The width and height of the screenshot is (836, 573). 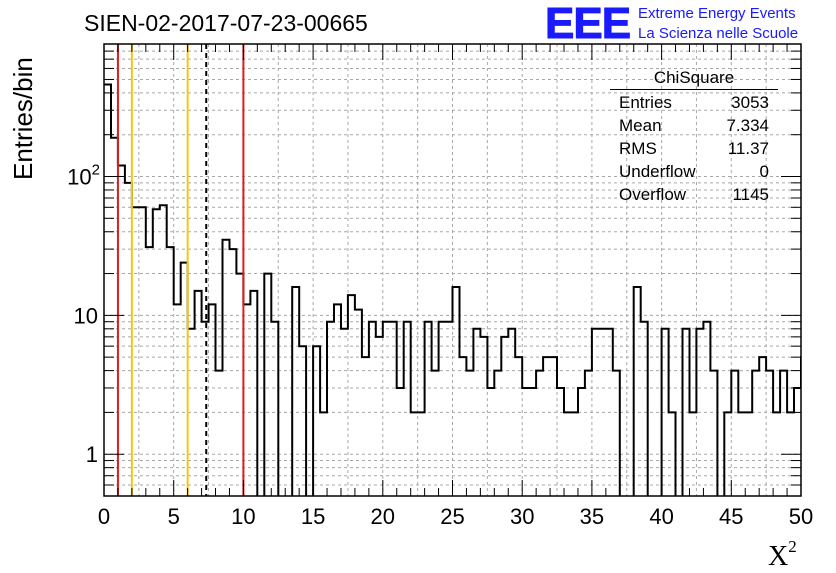 What do you see at coordinates (226, 23) in the screenshot?
I see `chart-title: SIEN-02-2017-07-23-00665` at bounding box center [226, 23].